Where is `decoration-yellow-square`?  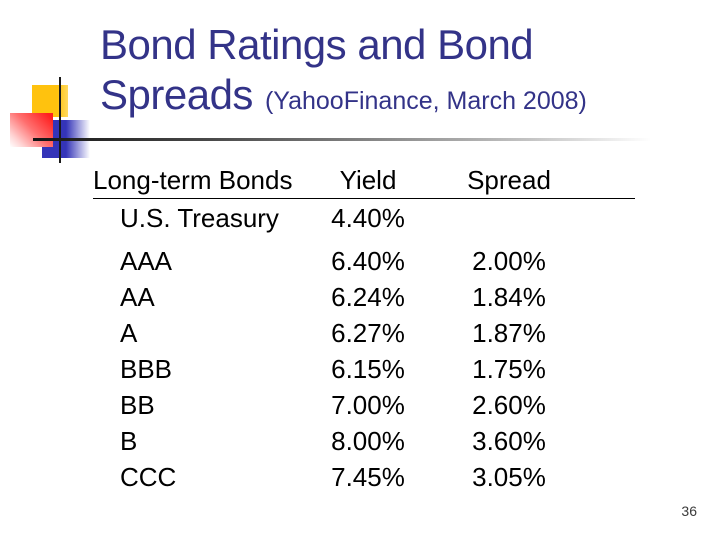 decoration-yellow-square is located at coordinates (50, 101).